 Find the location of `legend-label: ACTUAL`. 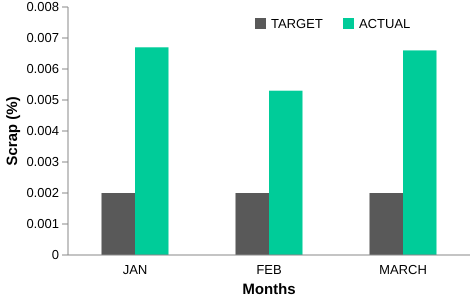

legend-label: ACTUAL is located at coordinates (384, 23).